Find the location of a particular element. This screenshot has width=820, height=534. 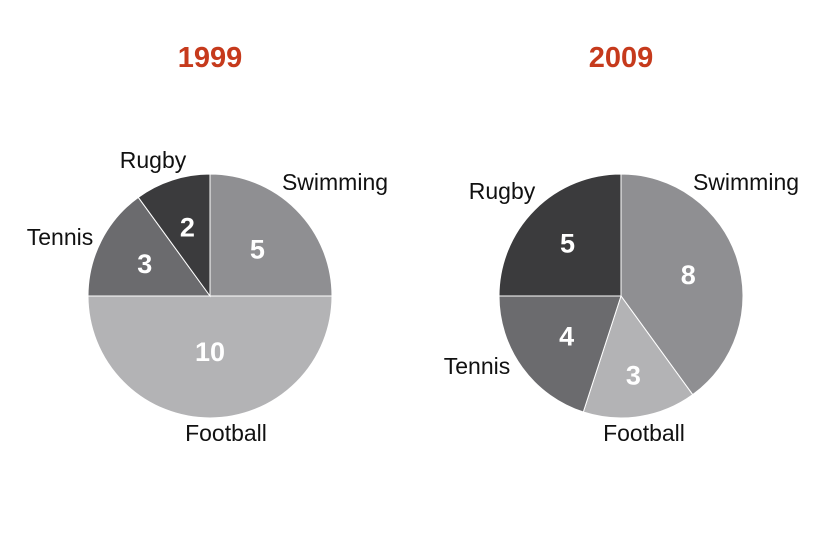

slice-value-football: 3 is located at coordinates (633, 375).